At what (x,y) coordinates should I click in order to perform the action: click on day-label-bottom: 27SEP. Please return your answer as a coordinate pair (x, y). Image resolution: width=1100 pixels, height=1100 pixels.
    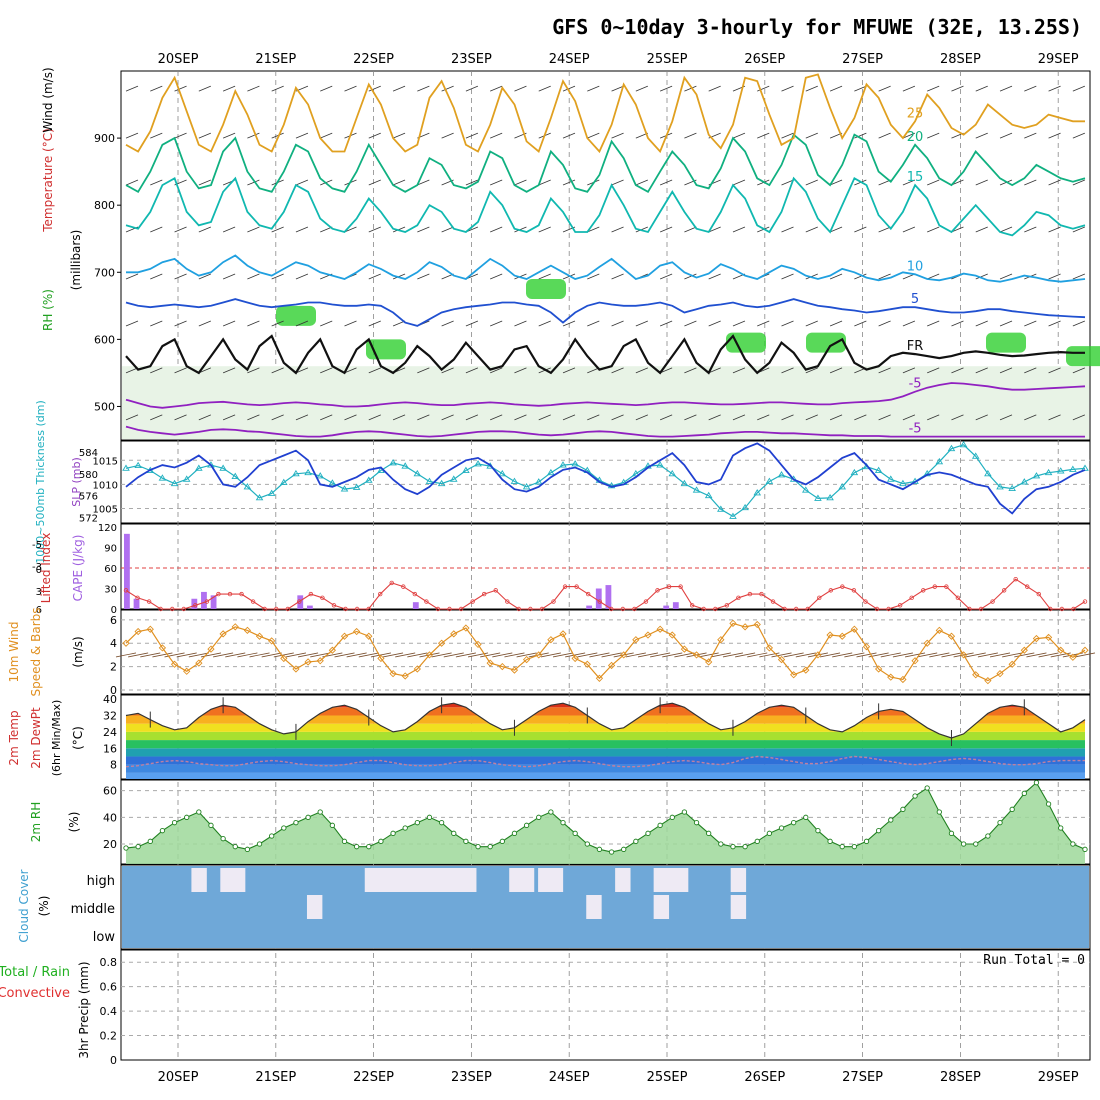
    Looking at the image, I should click on (862, 1077).